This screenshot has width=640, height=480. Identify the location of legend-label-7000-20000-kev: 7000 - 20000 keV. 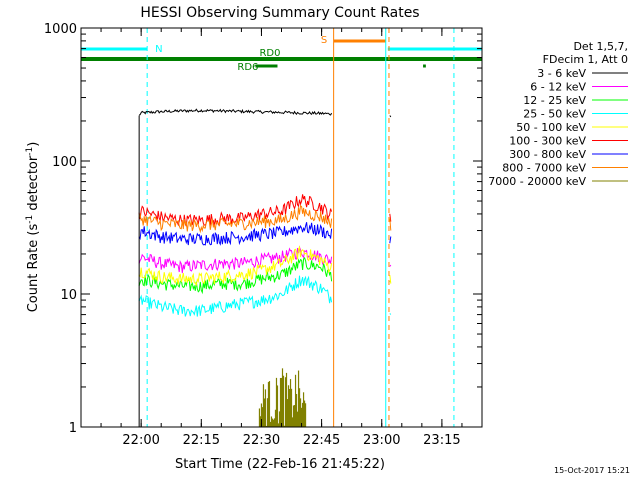
(537, 181).